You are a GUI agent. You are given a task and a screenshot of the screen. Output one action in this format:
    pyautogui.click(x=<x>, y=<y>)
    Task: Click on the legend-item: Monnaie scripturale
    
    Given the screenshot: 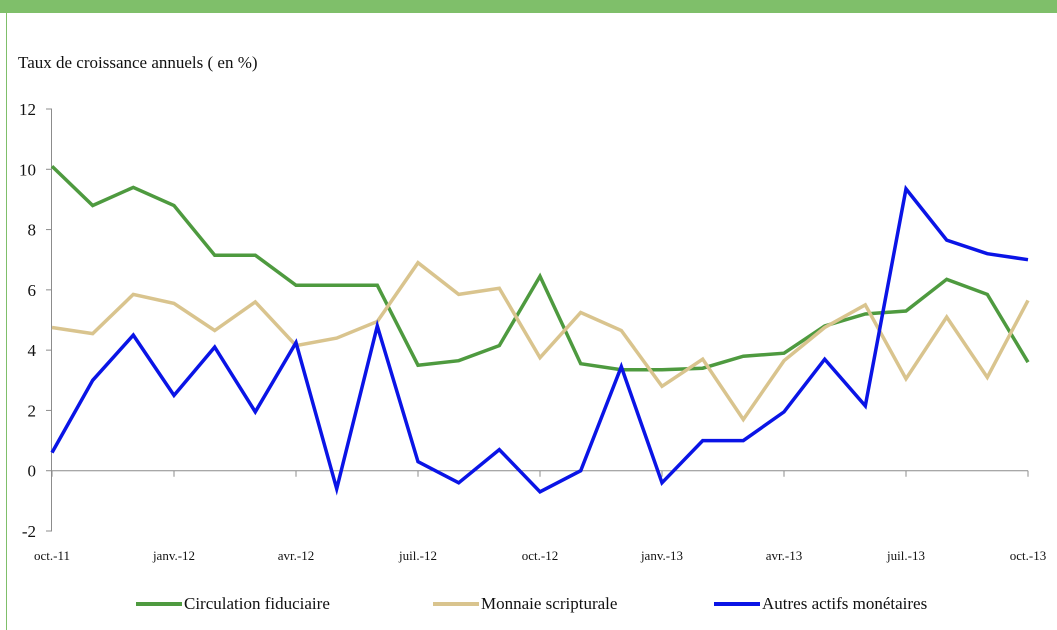 What is the action you would take?
    pyautogui.click(x=525, y=604)
    